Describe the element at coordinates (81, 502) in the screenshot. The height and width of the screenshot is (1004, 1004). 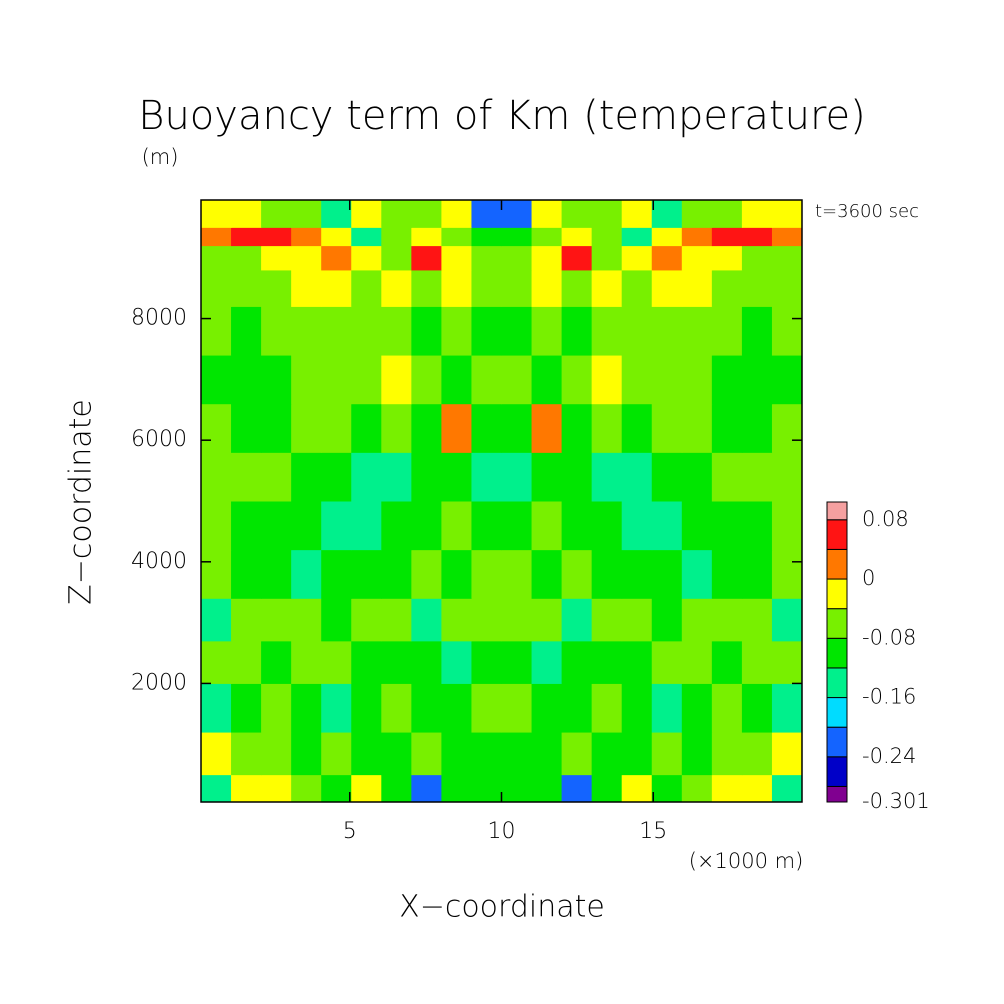
I see `y-axis-label: Z−coordinate` at that location.